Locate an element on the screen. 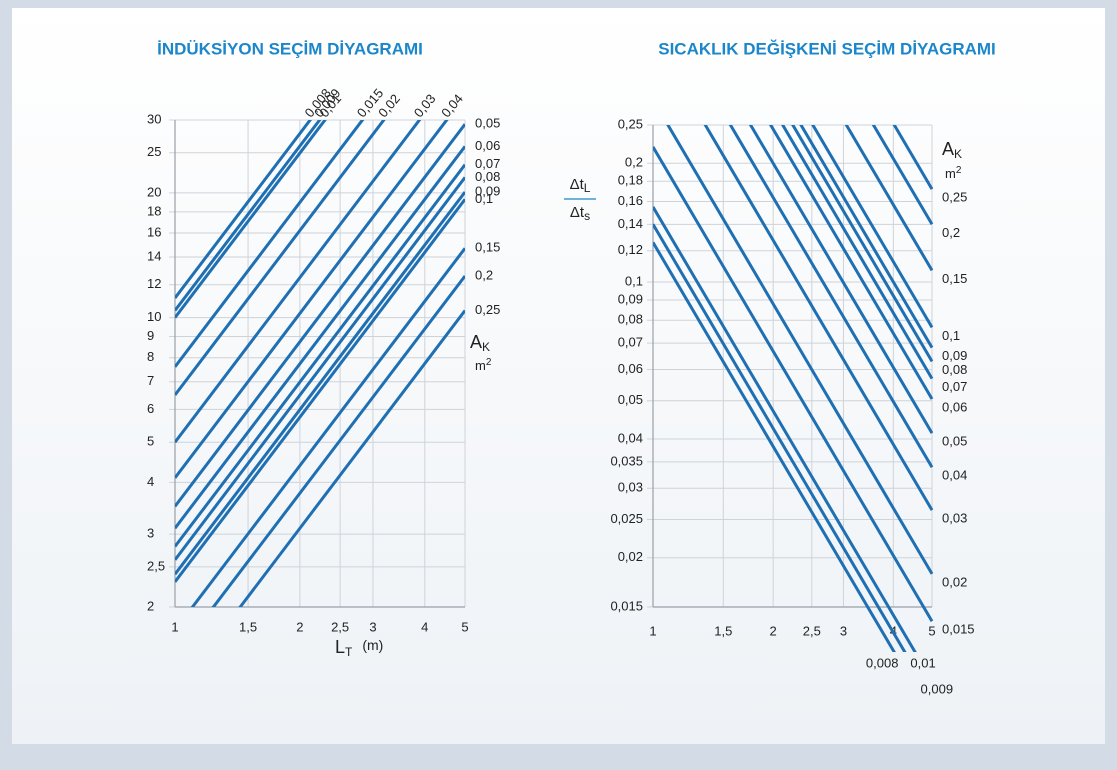 The height and width of the screenshot is (770, 1117). y-tick-label: 0,25 is located at coordinates (630, 123).